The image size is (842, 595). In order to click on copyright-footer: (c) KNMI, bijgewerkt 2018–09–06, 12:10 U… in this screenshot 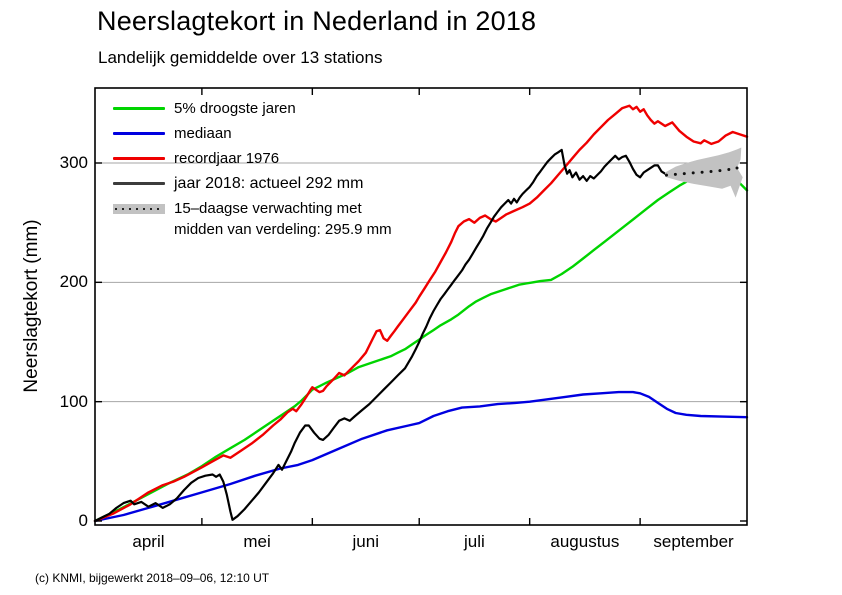, I will do `click(152, 578)`.